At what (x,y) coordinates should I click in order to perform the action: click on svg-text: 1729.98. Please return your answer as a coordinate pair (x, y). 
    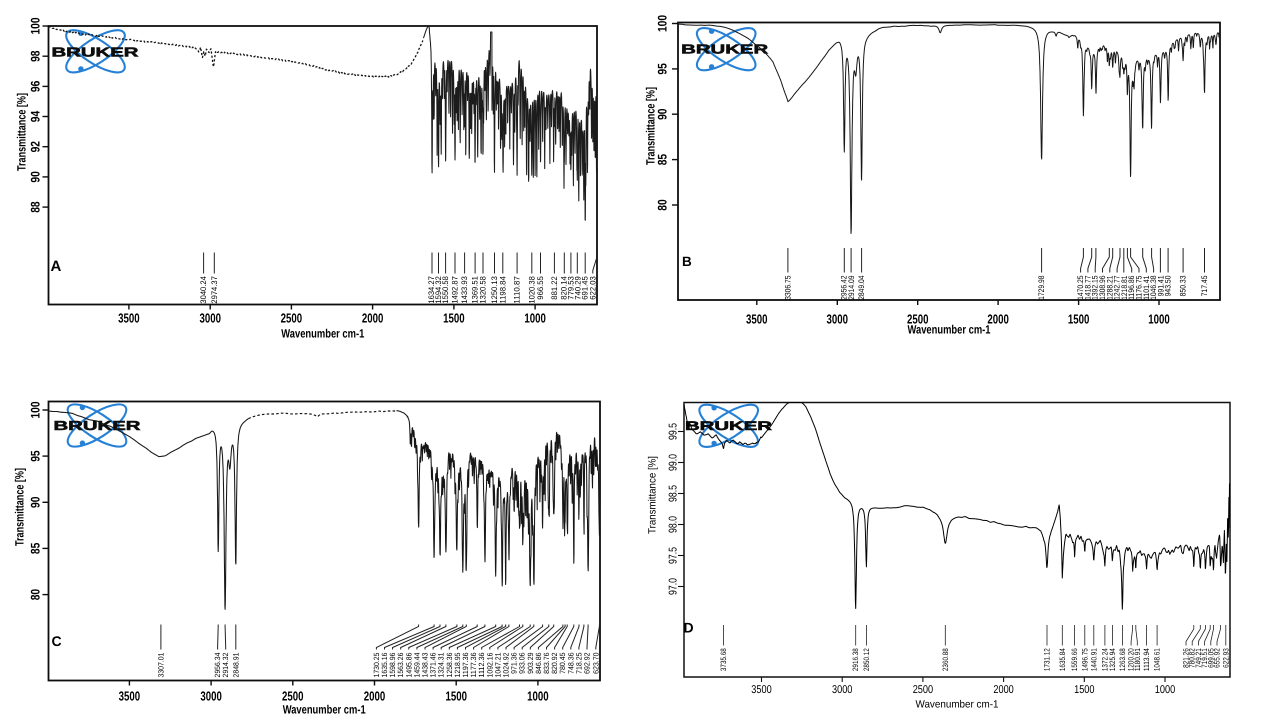
    Looking at the image, I should click on (1041, 287).